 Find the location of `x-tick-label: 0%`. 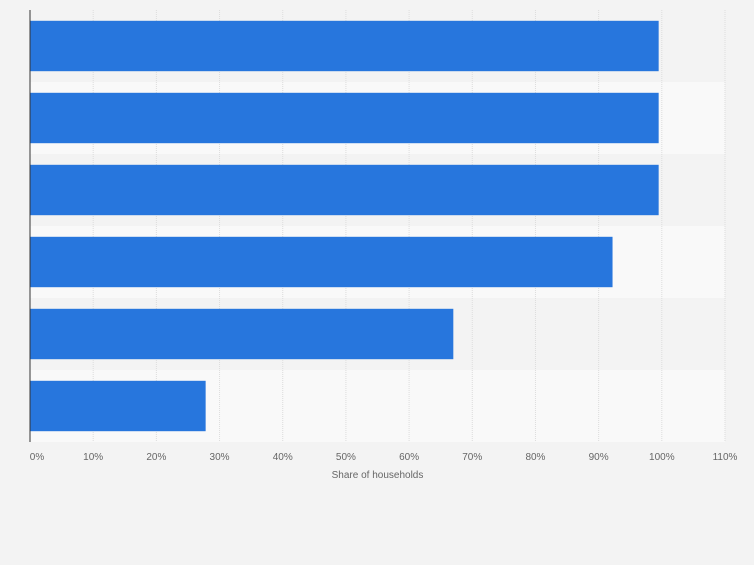

x-tick-label: 0% is located at coordinates (37, 457).